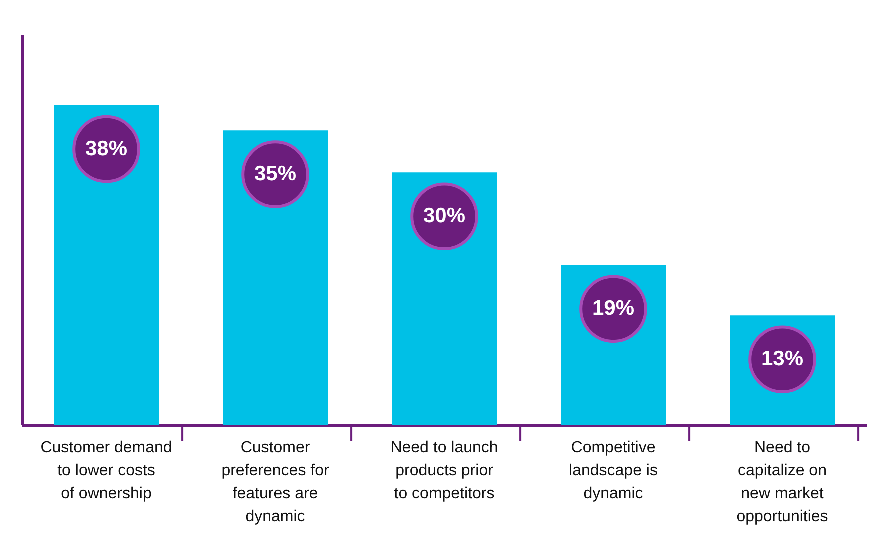 The width and height of the screenshot is (893, 558). Describe the element at coordinates (106, 148) in the screenshot. I see `data-label: 38%` at that location.